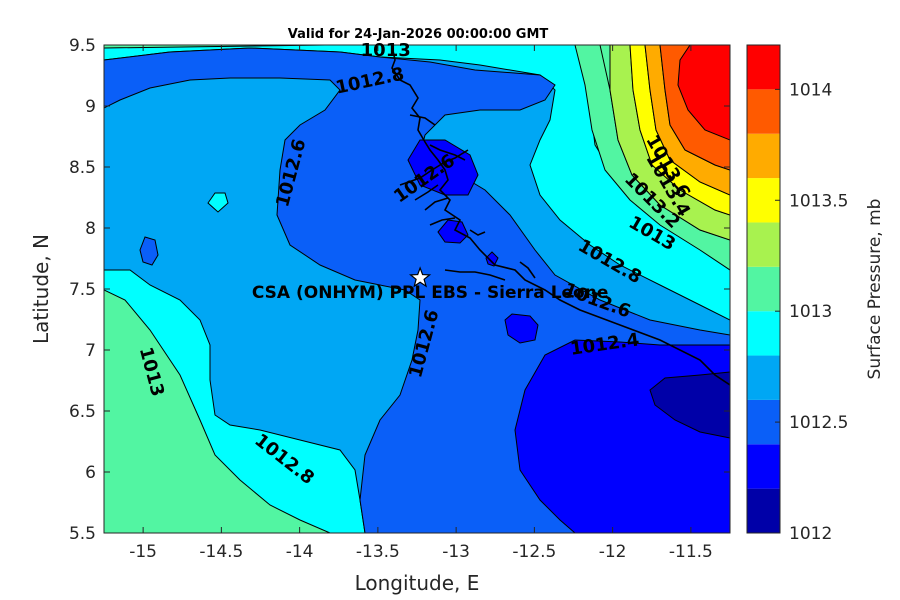 The width and height of the screenshot is (900, 600). I want to click on colorbar-tick-label: 1014, so click(810, 90).